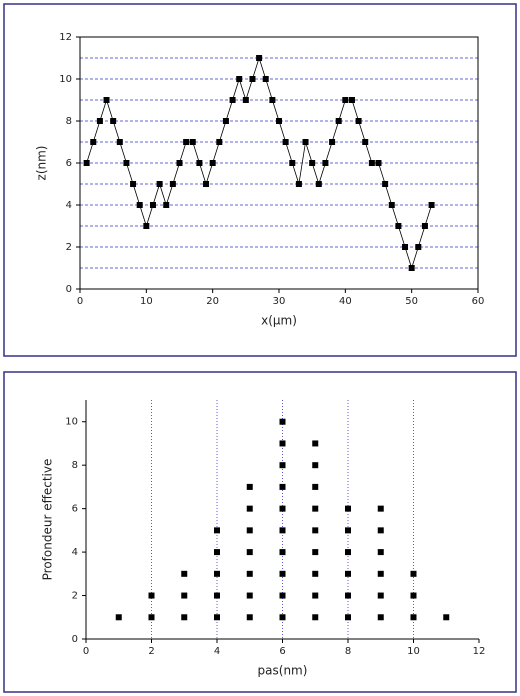 The width and height of the screenshot is (520, 696). I want to click on x-tick-label: 50, so click(411, 301).